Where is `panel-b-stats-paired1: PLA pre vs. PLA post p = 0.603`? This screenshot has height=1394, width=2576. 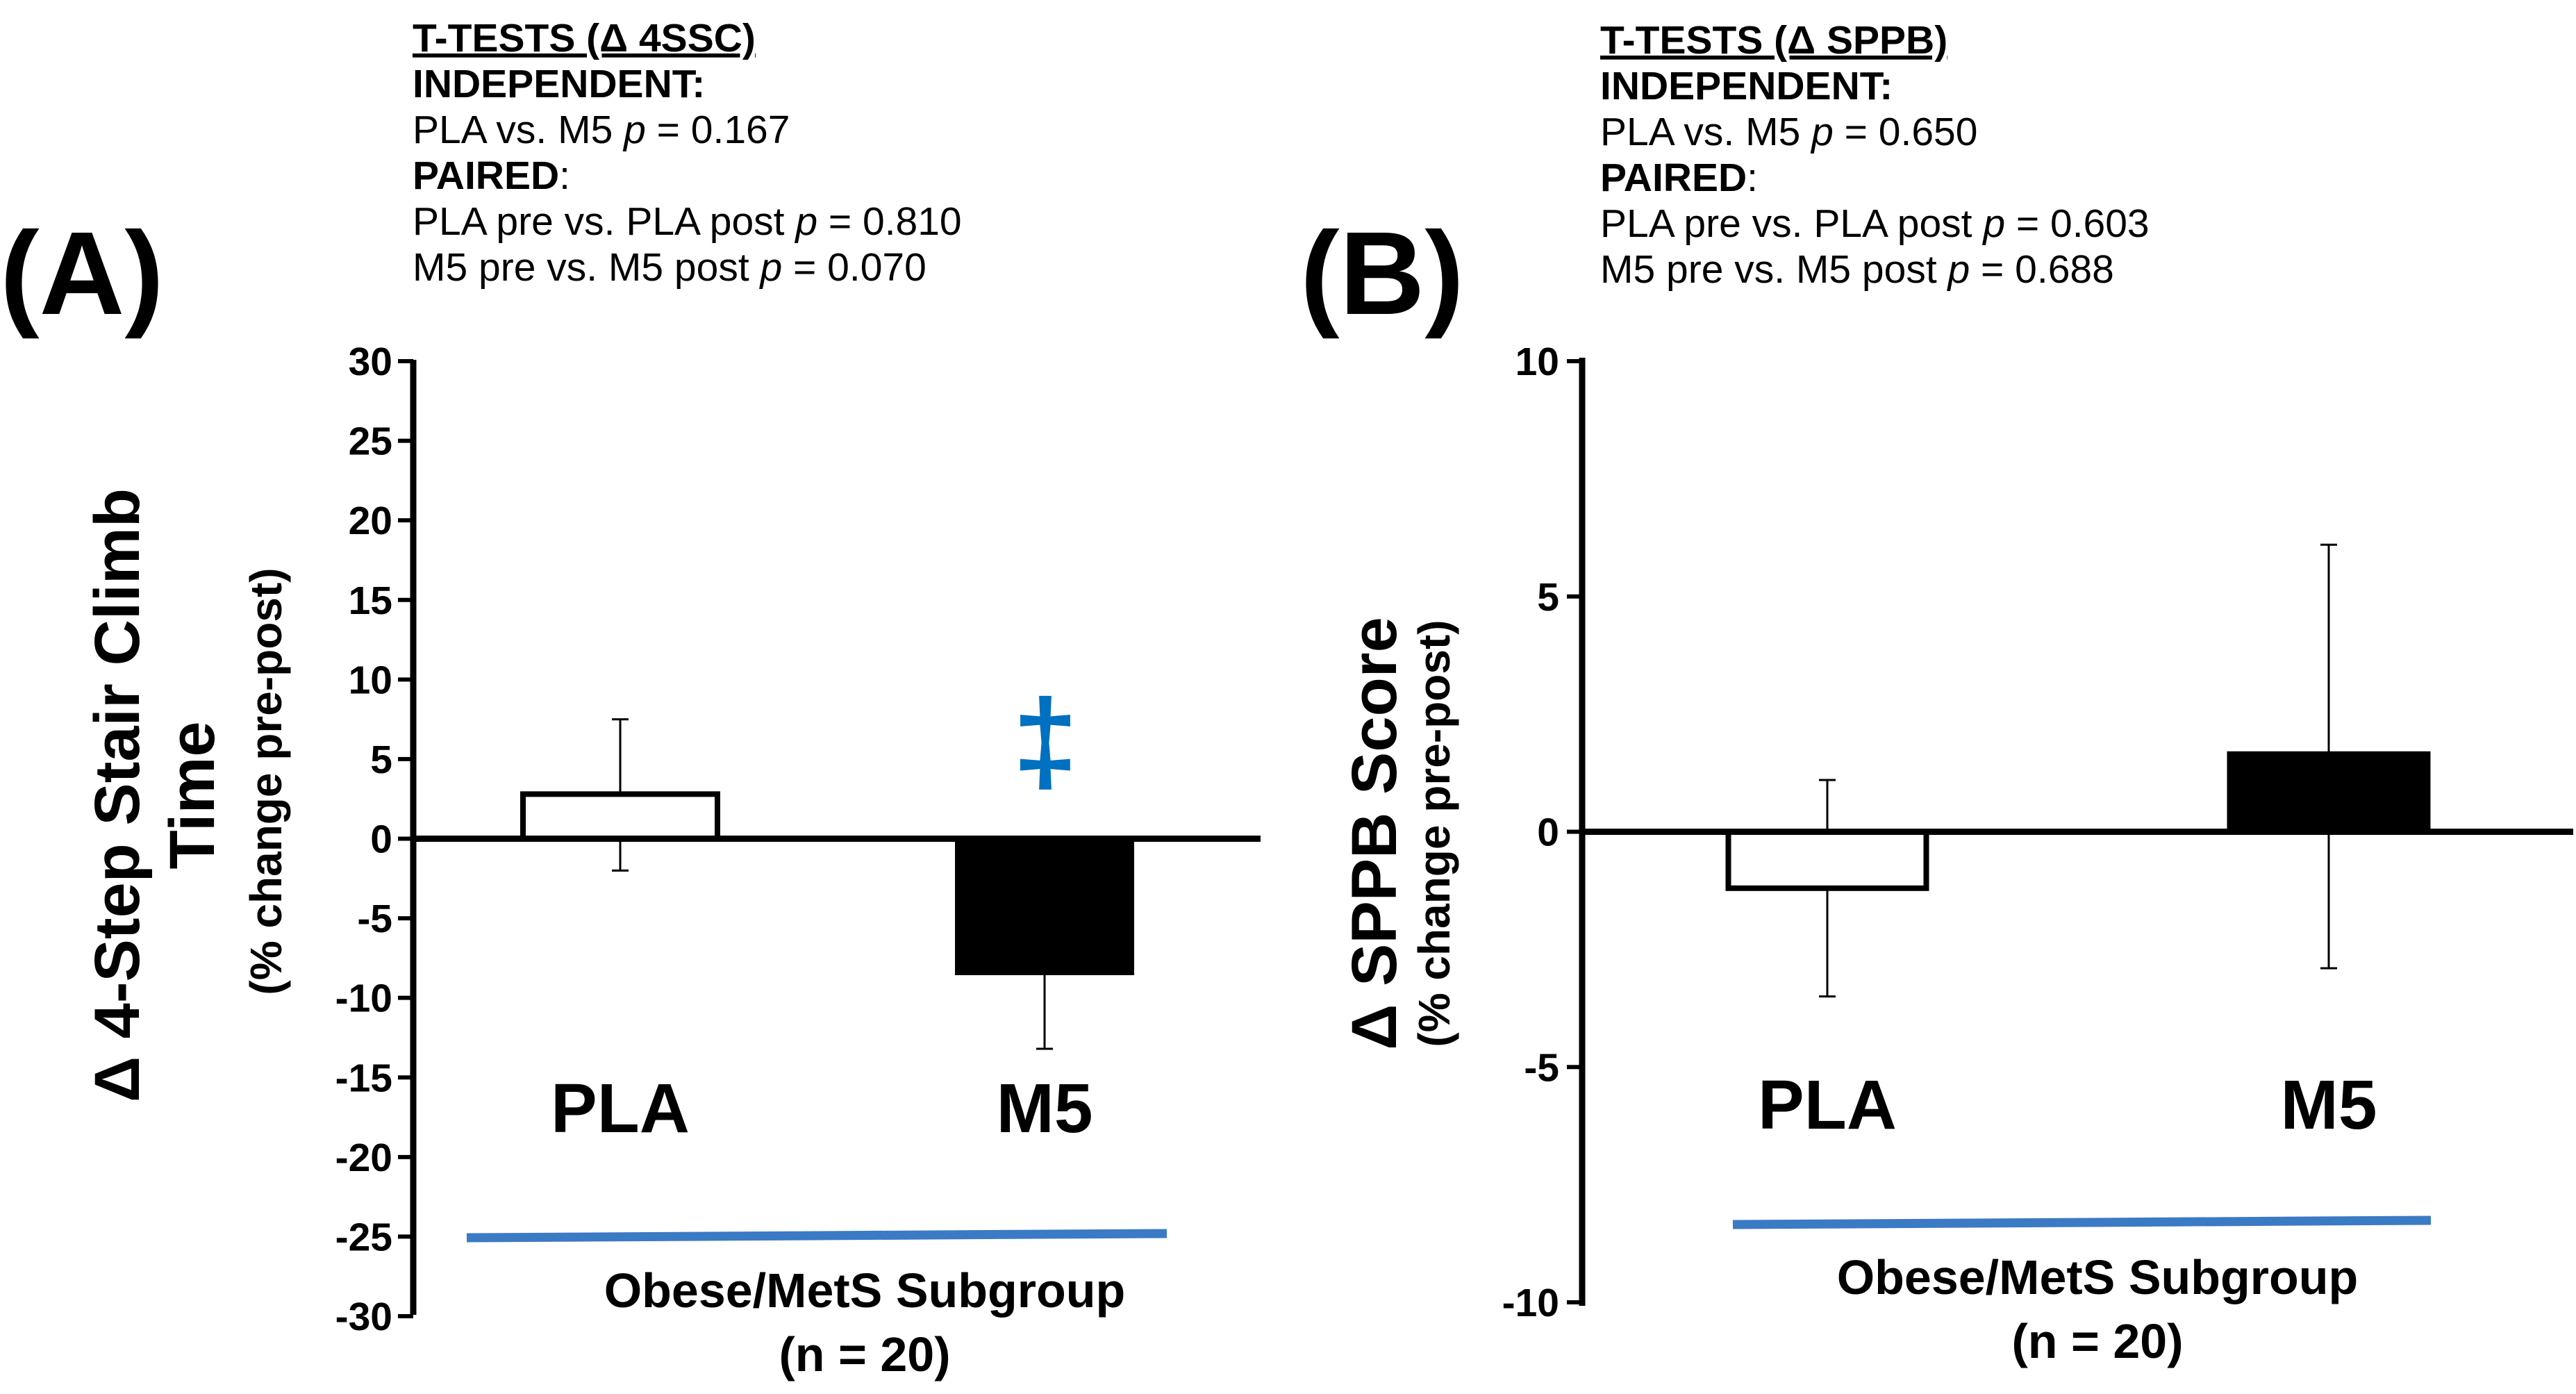
panel-b-stats-paired1: PLA pre vs. PLA post p = 0.603 is located at coordinates (1875, 223).